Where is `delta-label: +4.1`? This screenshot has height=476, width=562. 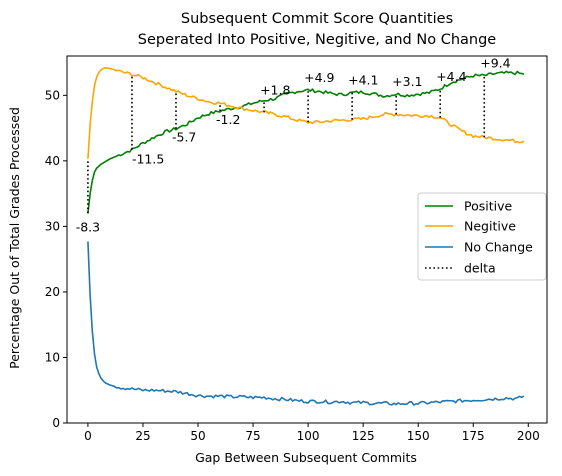 delta-label: +4.1 is located at coordinates (363, 80).